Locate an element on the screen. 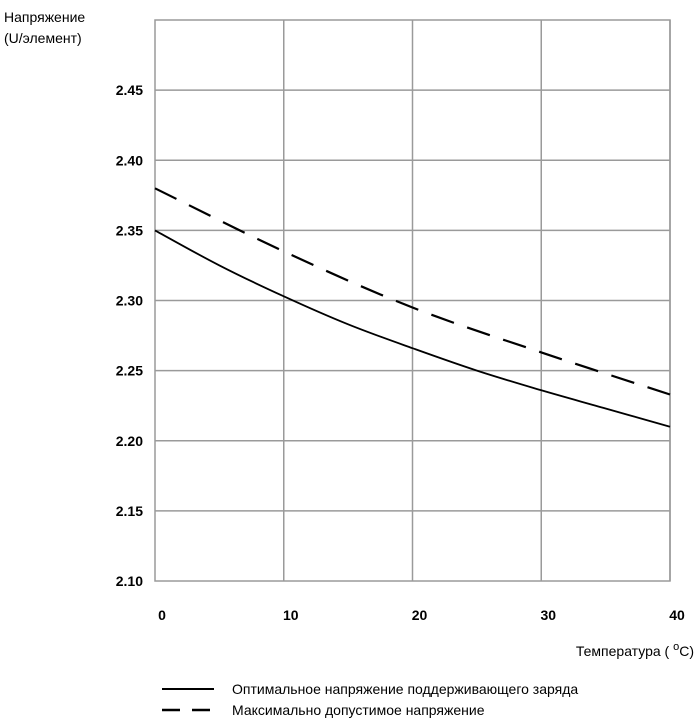 This screenshot has width=698, height=724. x-tick-label: 0 is located at coordinates (162, 615).